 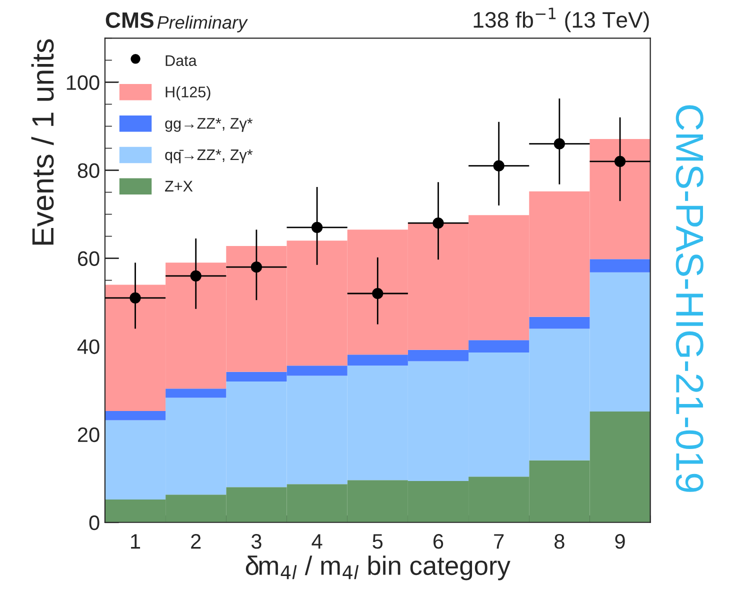 I want to click on text: 138 fb$^{−1}$ (13 TeV), so click(x=561, y=20).